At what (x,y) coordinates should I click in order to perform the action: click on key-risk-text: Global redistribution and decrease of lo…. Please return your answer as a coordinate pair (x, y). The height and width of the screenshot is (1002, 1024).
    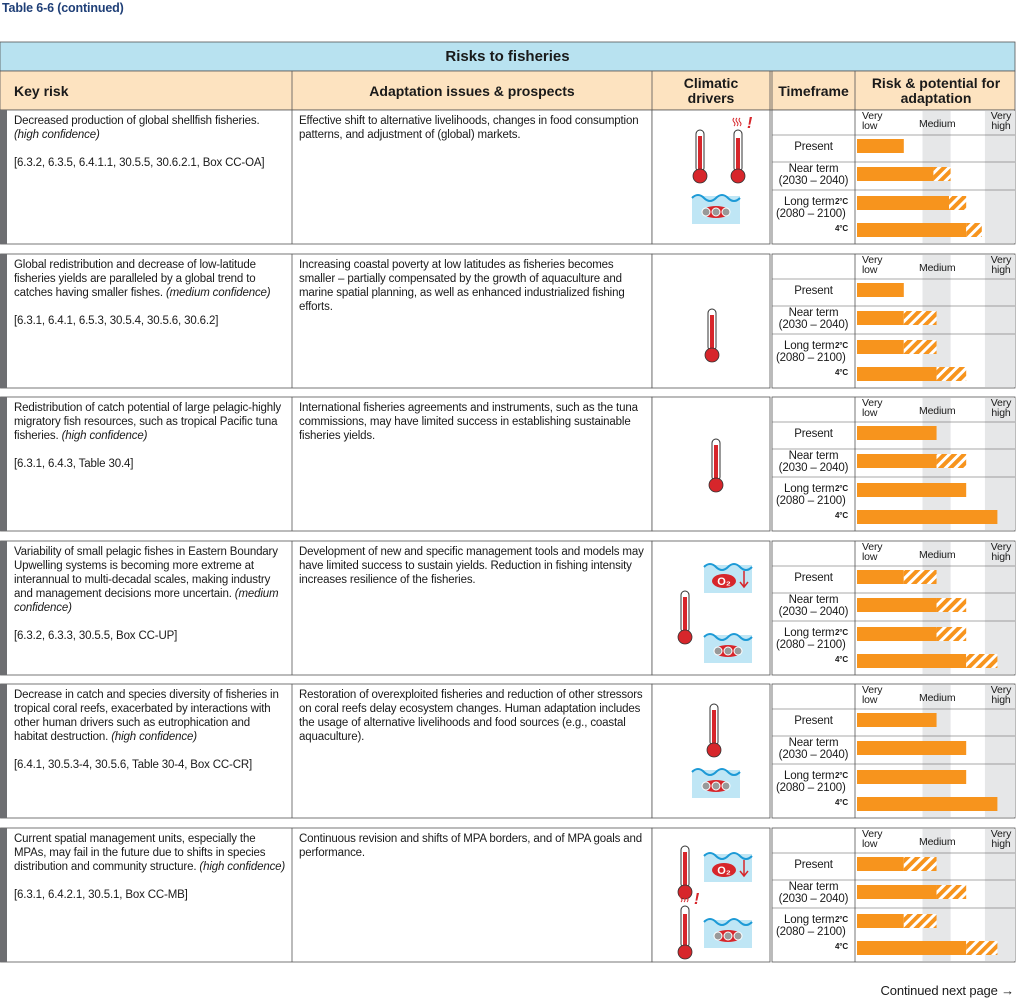
    Looking at the image, I should click on (135, 279).